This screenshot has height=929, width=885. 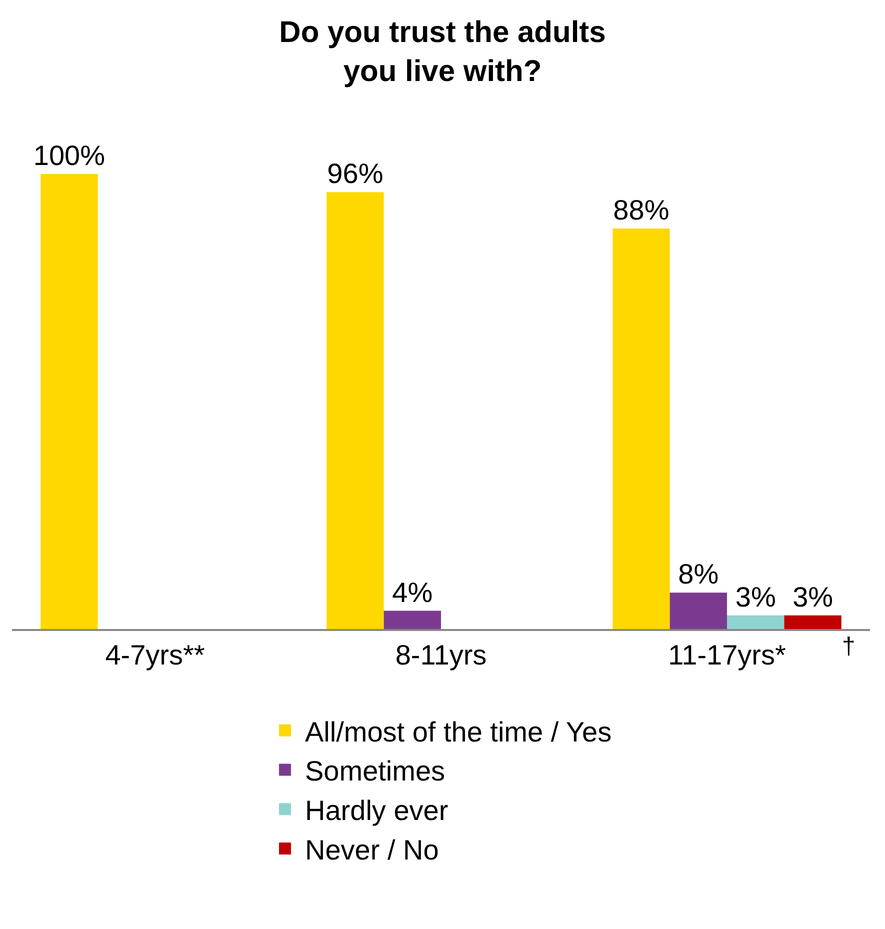 What do you see at coordinates (458, 732) in the screenshot?
I see `legend-label: All/most of the time / Yes` at bounding box center [458, 732].